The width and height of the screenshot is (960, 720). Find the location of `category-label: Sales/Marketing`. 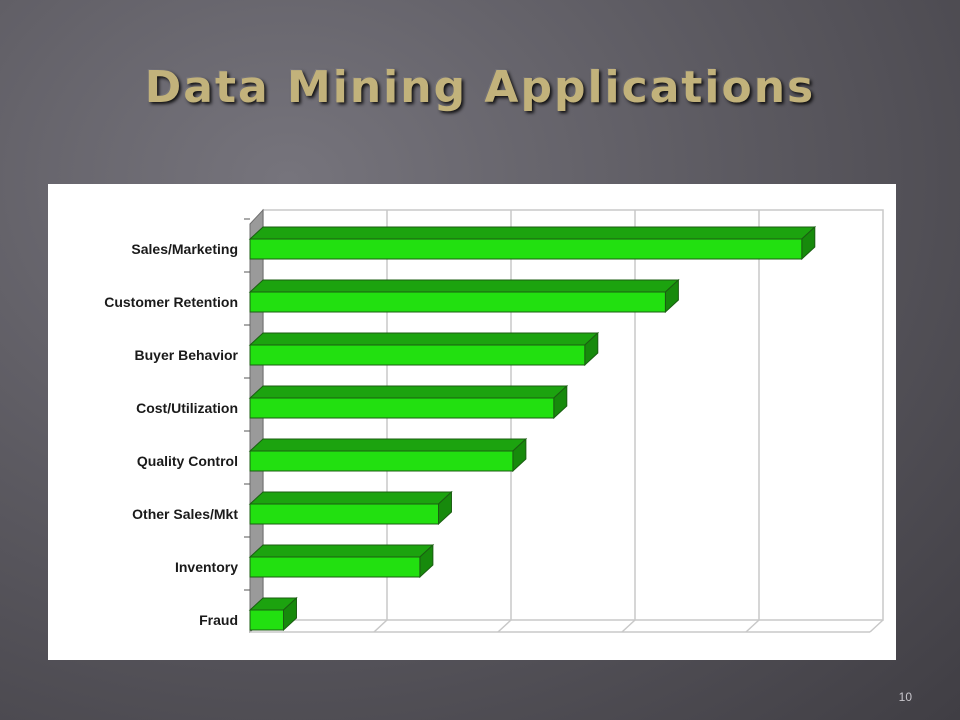

category-label: Sales/Marketing is located at coordinates (184, 249).